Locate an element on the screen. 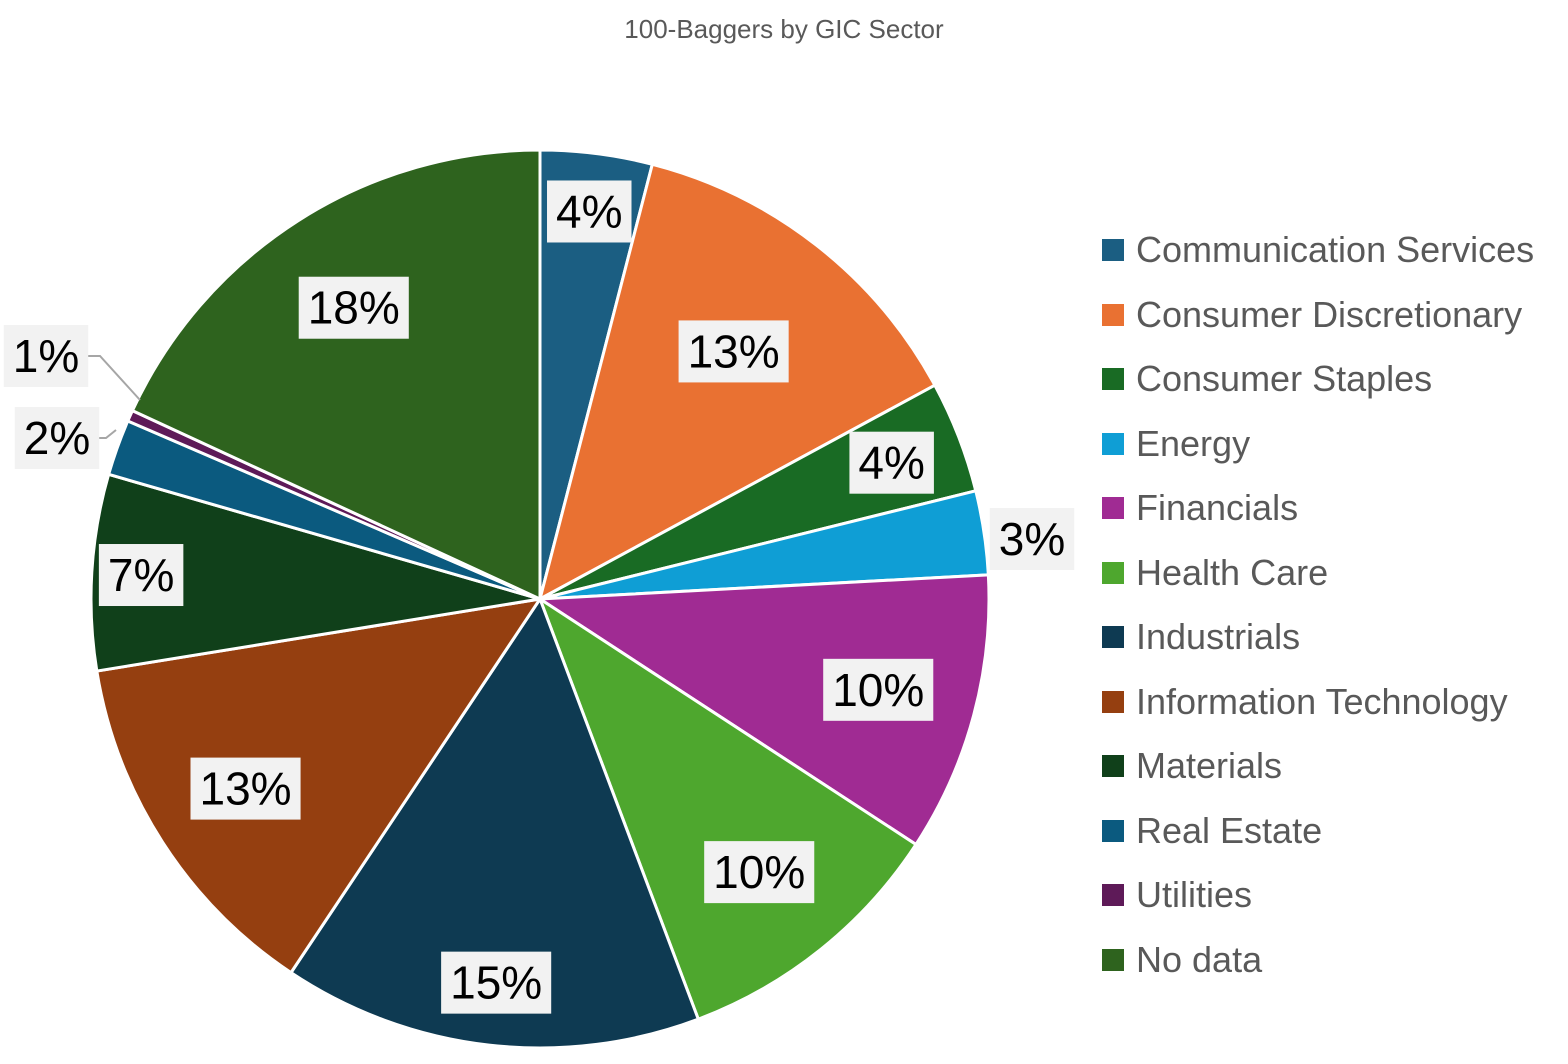 This screenshot has height=1064, width=1568. legend-label: Consumer Discretionary is located at coordinates (1329, 314).